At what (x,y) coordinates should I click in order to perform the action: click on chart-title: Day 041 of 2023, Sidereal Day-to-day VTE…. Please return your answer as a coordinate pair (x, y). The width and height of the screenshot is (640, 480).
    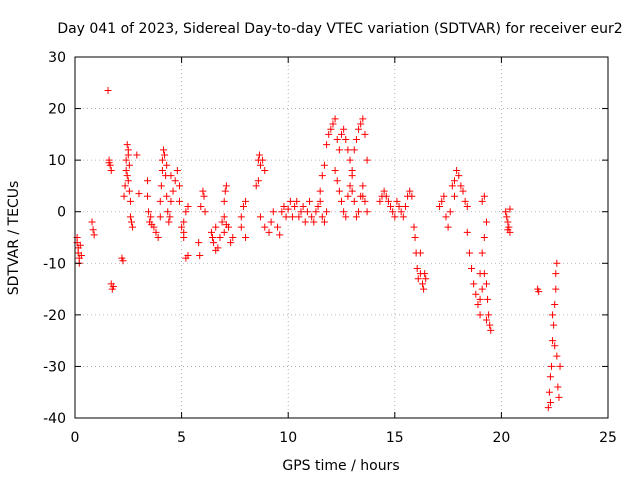
    Looking at the image, I should click on (339, 29).